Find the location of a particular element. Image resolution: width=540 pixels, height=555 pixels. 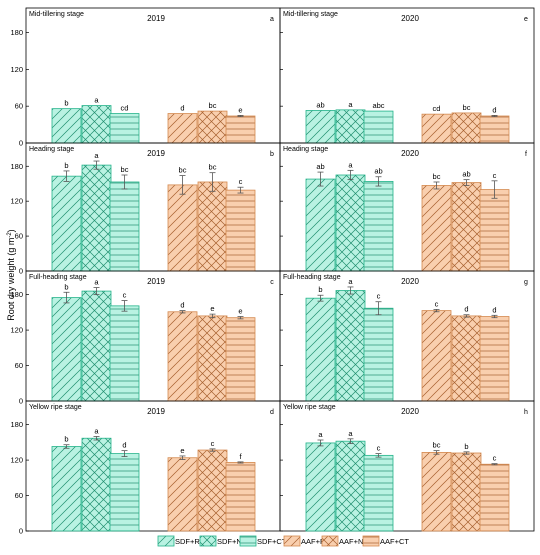

legend-item-aaf-ct: AAF+CT is located at coordinates (385, 541).